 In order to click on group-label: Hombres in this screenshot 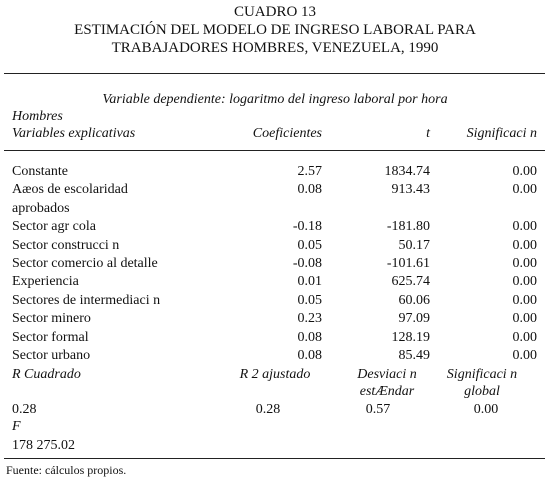, I will do `click(37, 116)`.